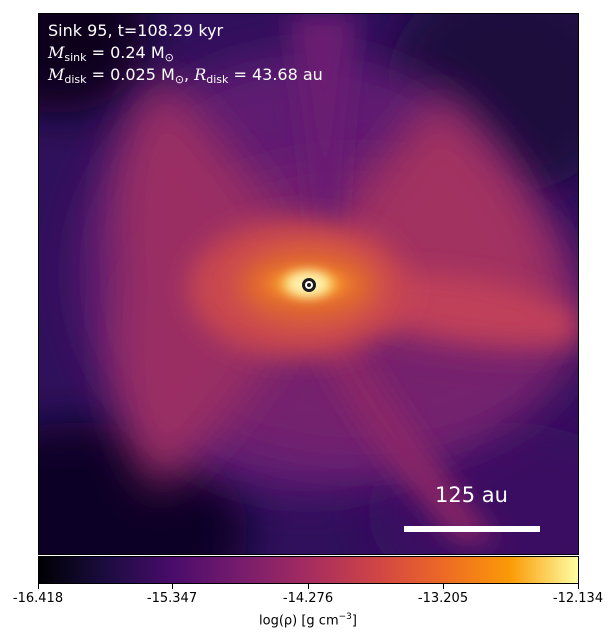  Describe the element at coordinates (308, 598) in the screenshot. I see `colorbar-tick-label: -14.276` at that location.